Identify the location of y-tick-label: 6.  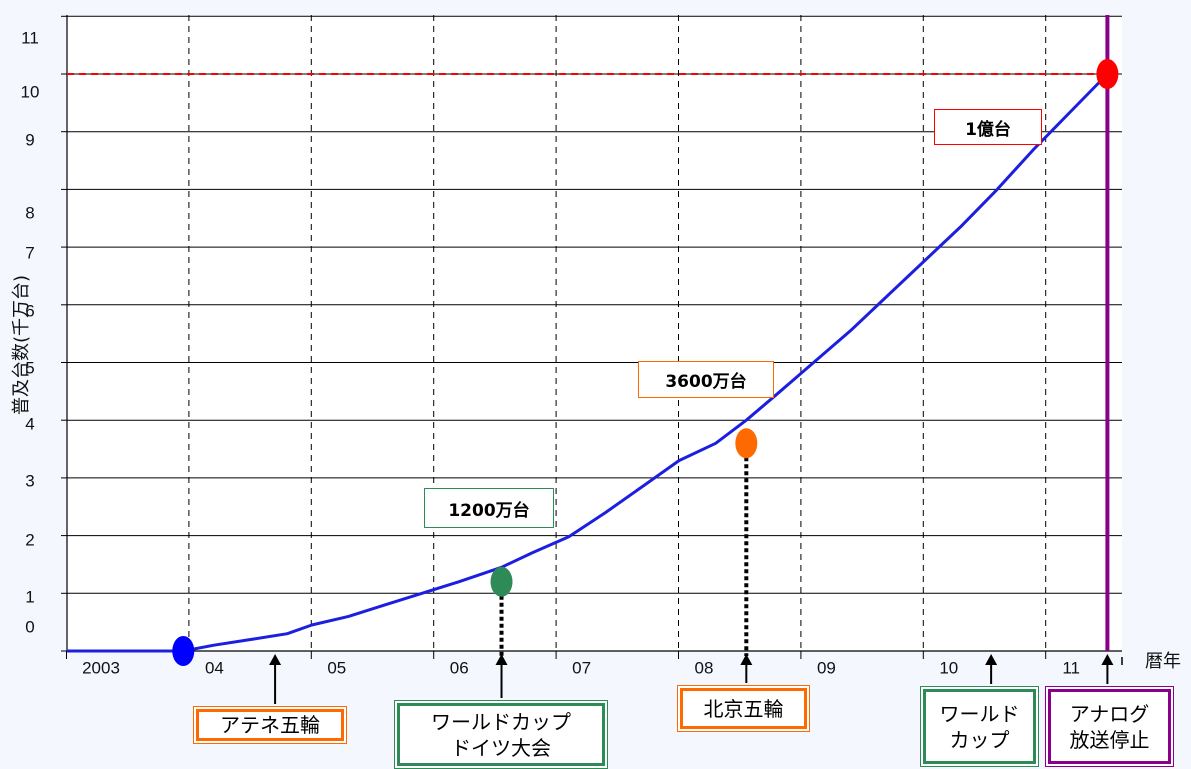
(29, 310).